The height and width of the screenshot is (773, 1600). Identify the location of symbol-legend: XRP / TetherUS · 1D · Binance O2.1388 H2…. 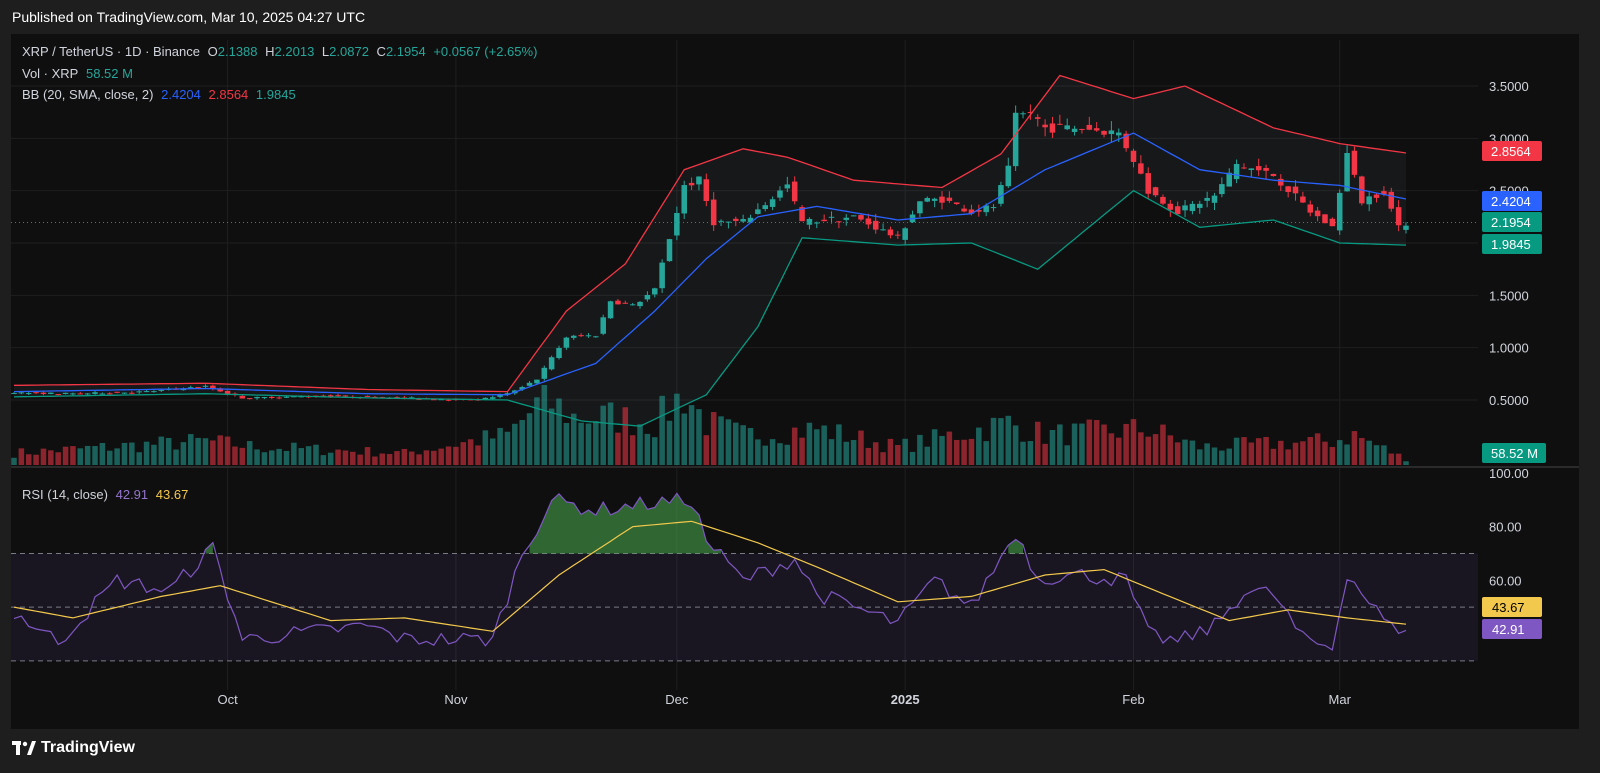
(281, 51).